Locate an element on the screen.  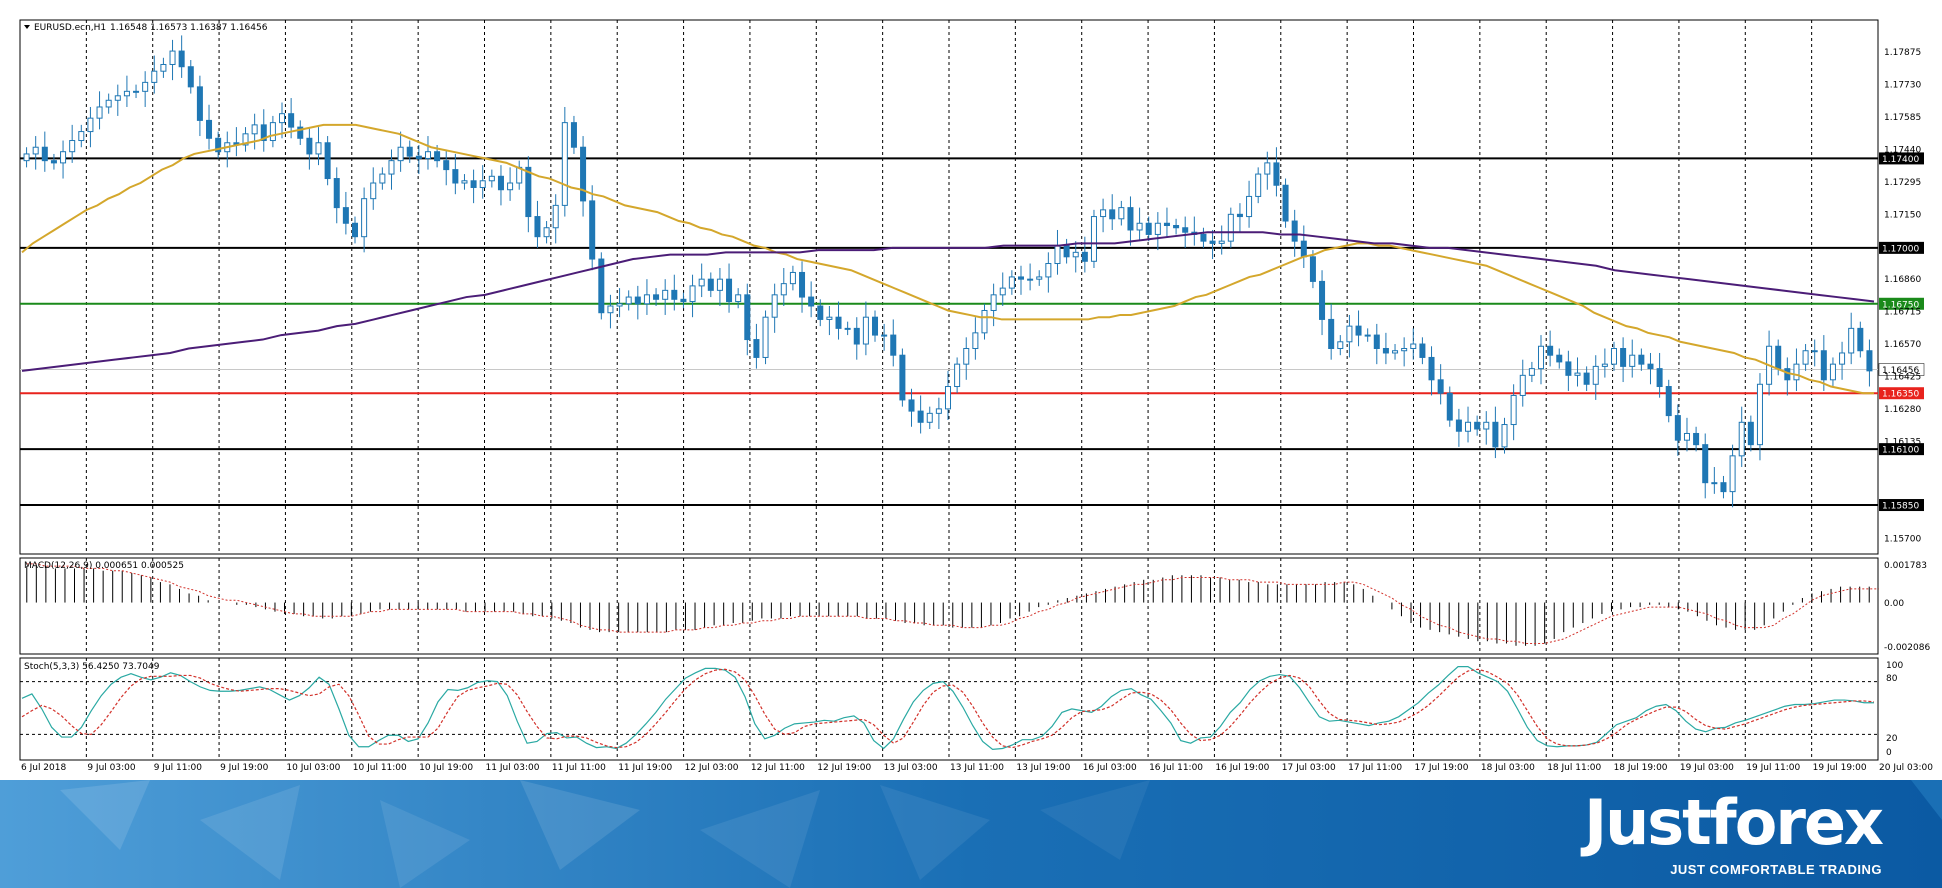
x-axis-label: 10 Jul 11:00 is located at coordinates (380, 768).